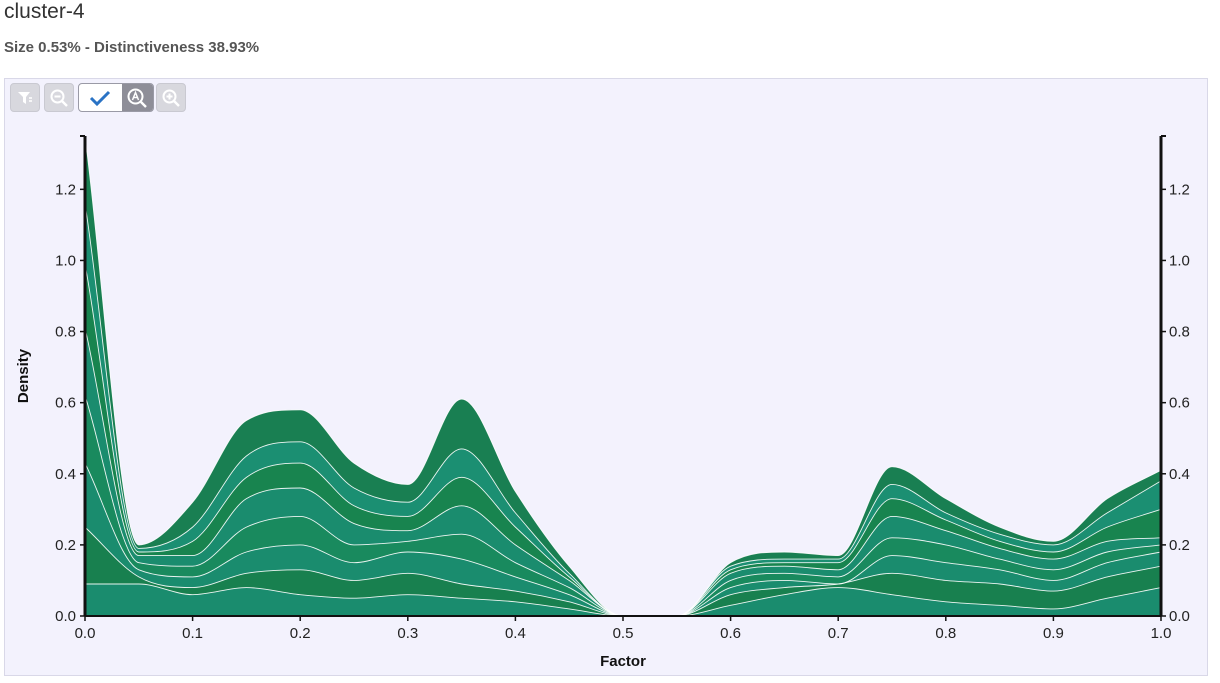  What do you see at coordinates (1179, 616) in the screenshot?
I see `y-tick-label-right: 0.0` at bounding box center [1179, 616].